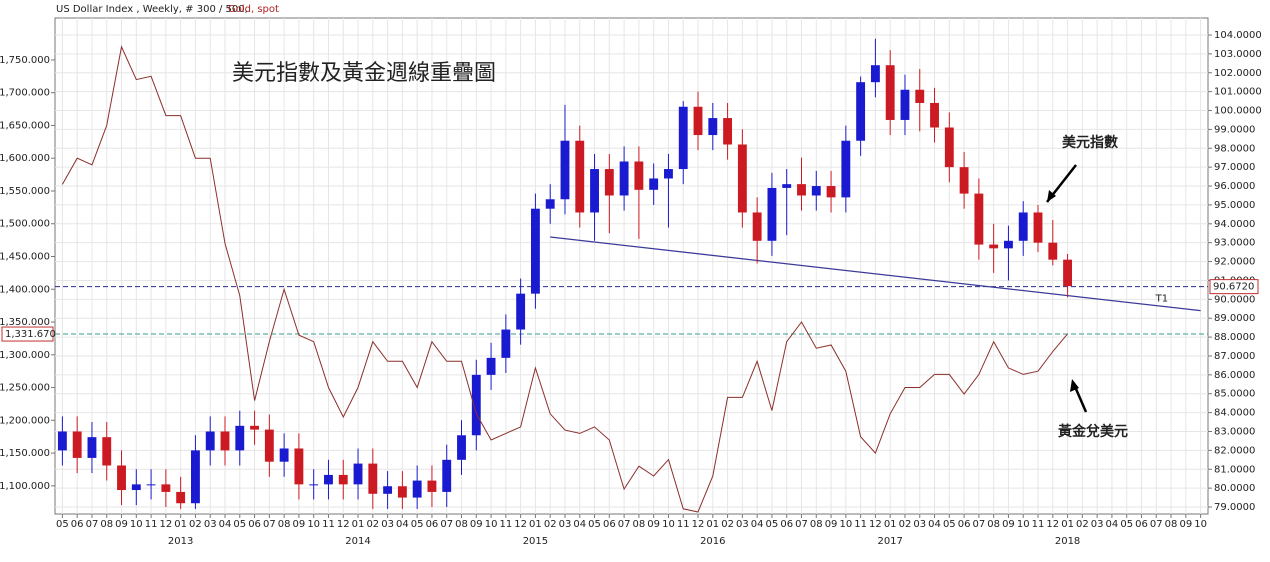  I want to click on x-tick-label: 09, so click(831, 524).